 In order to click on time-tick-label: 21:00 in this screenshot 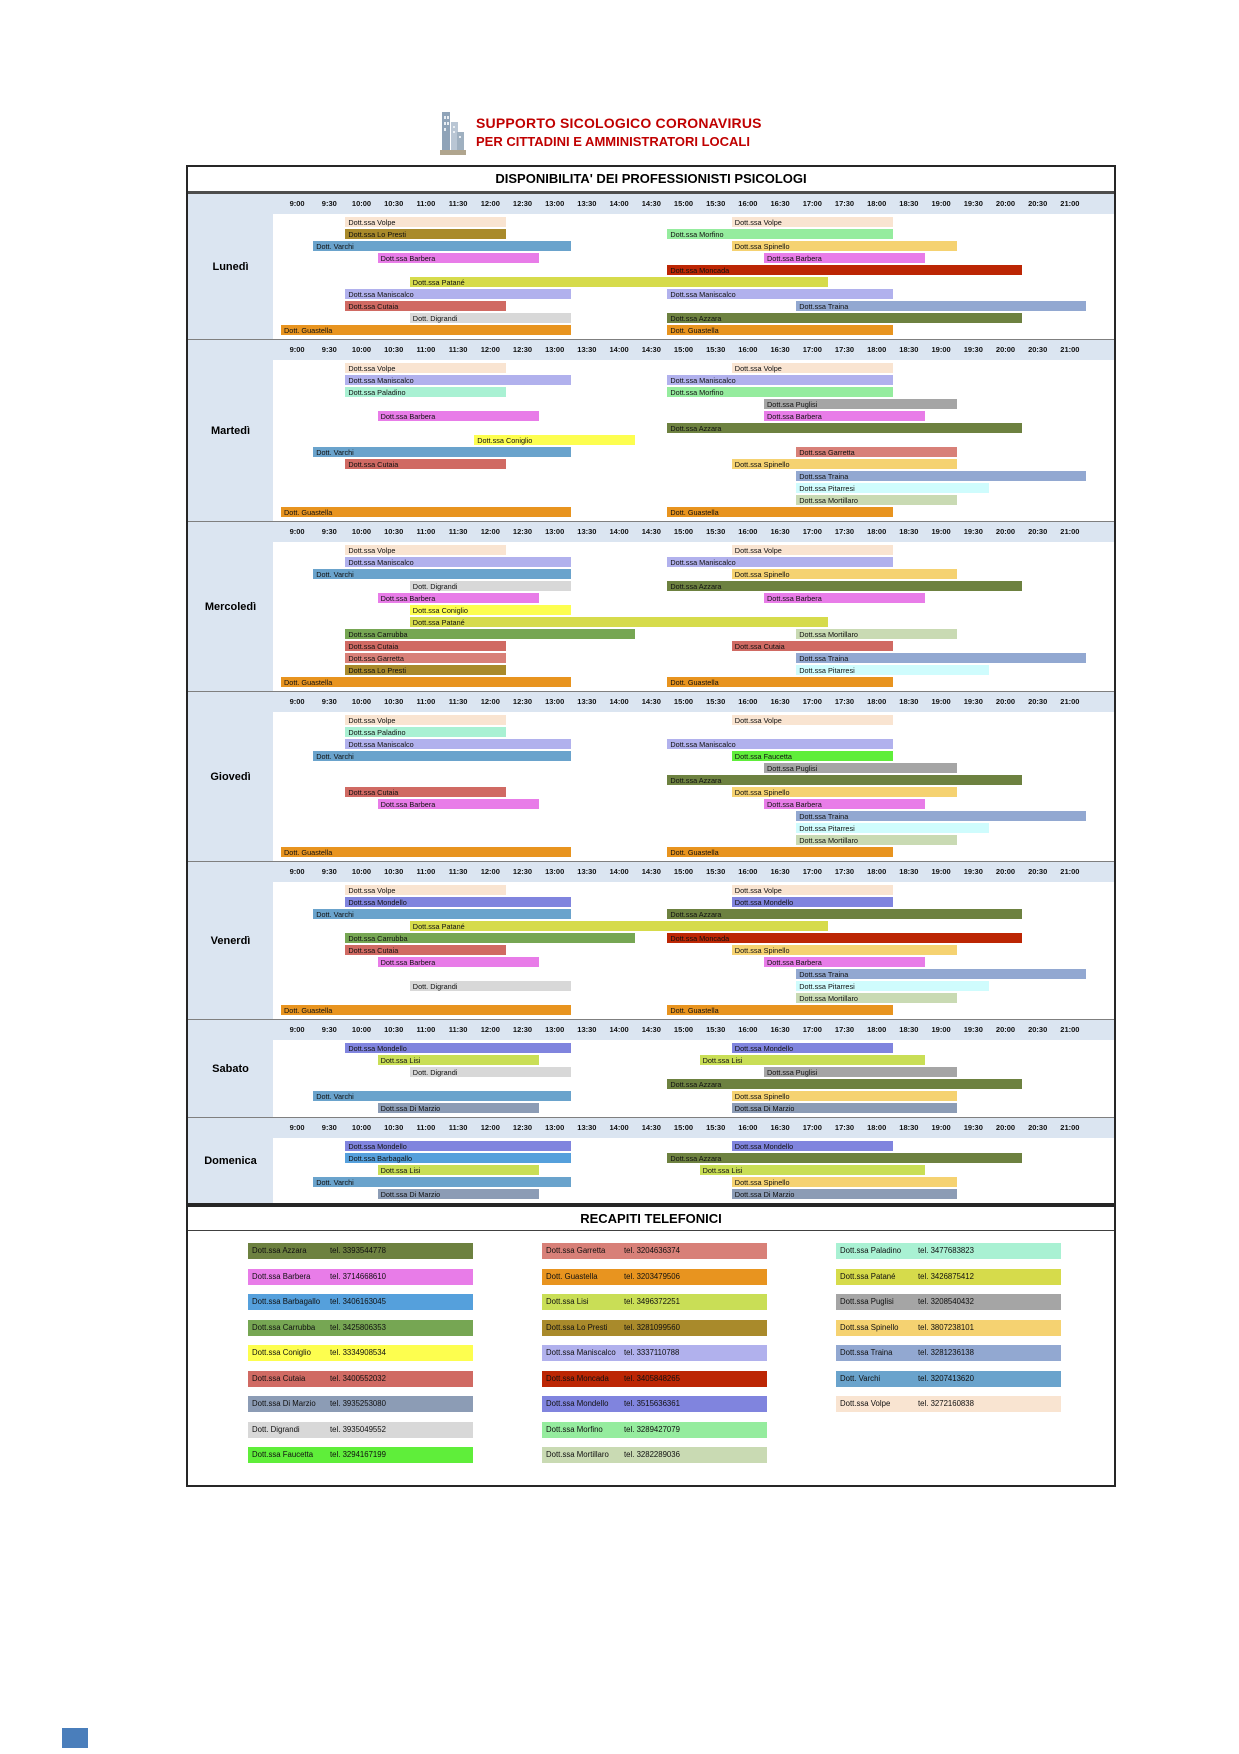, I will do `click(1070, 701)`.